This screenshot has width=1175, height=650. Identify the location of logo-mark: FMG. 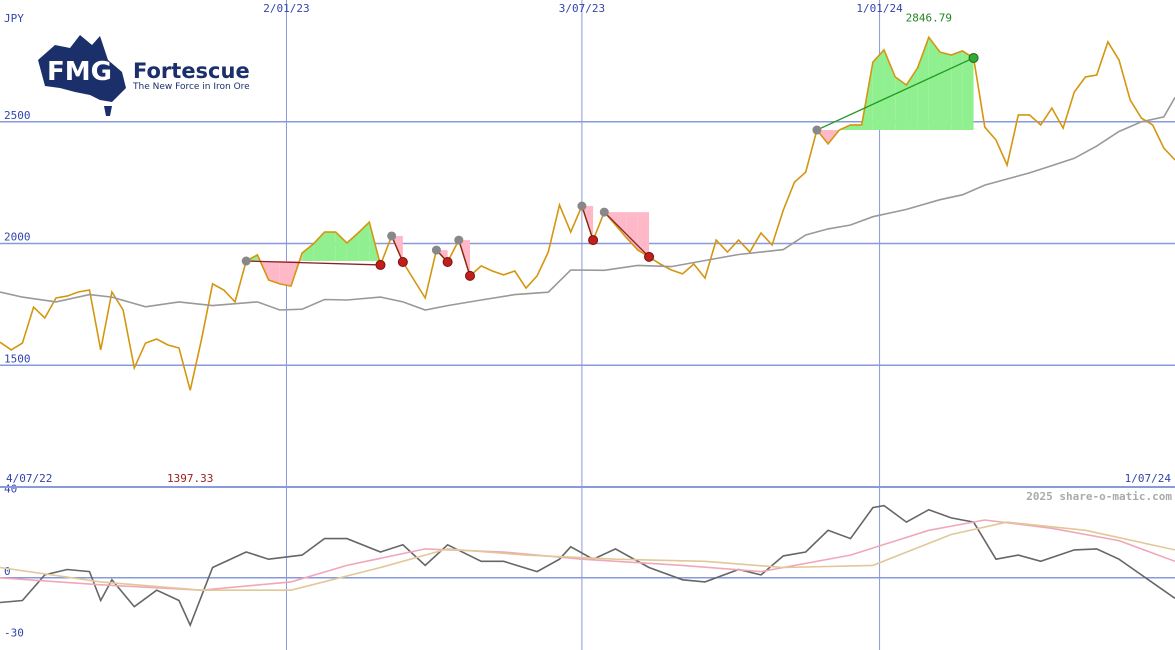
(79, 72).